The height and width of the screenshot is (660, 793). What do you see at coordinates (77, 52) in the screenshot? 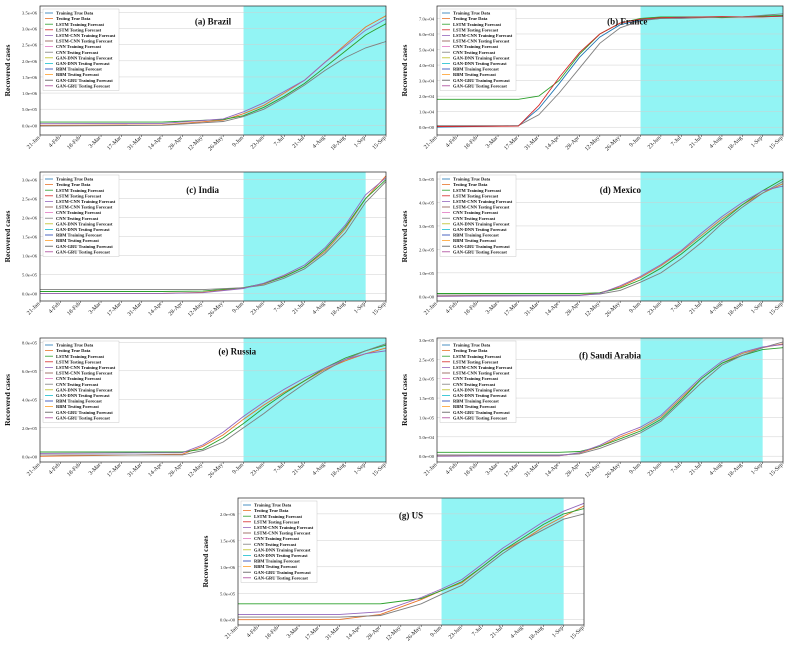
I see `legend-label: CNN Testing Forecast` at bounding box center [77, 52].